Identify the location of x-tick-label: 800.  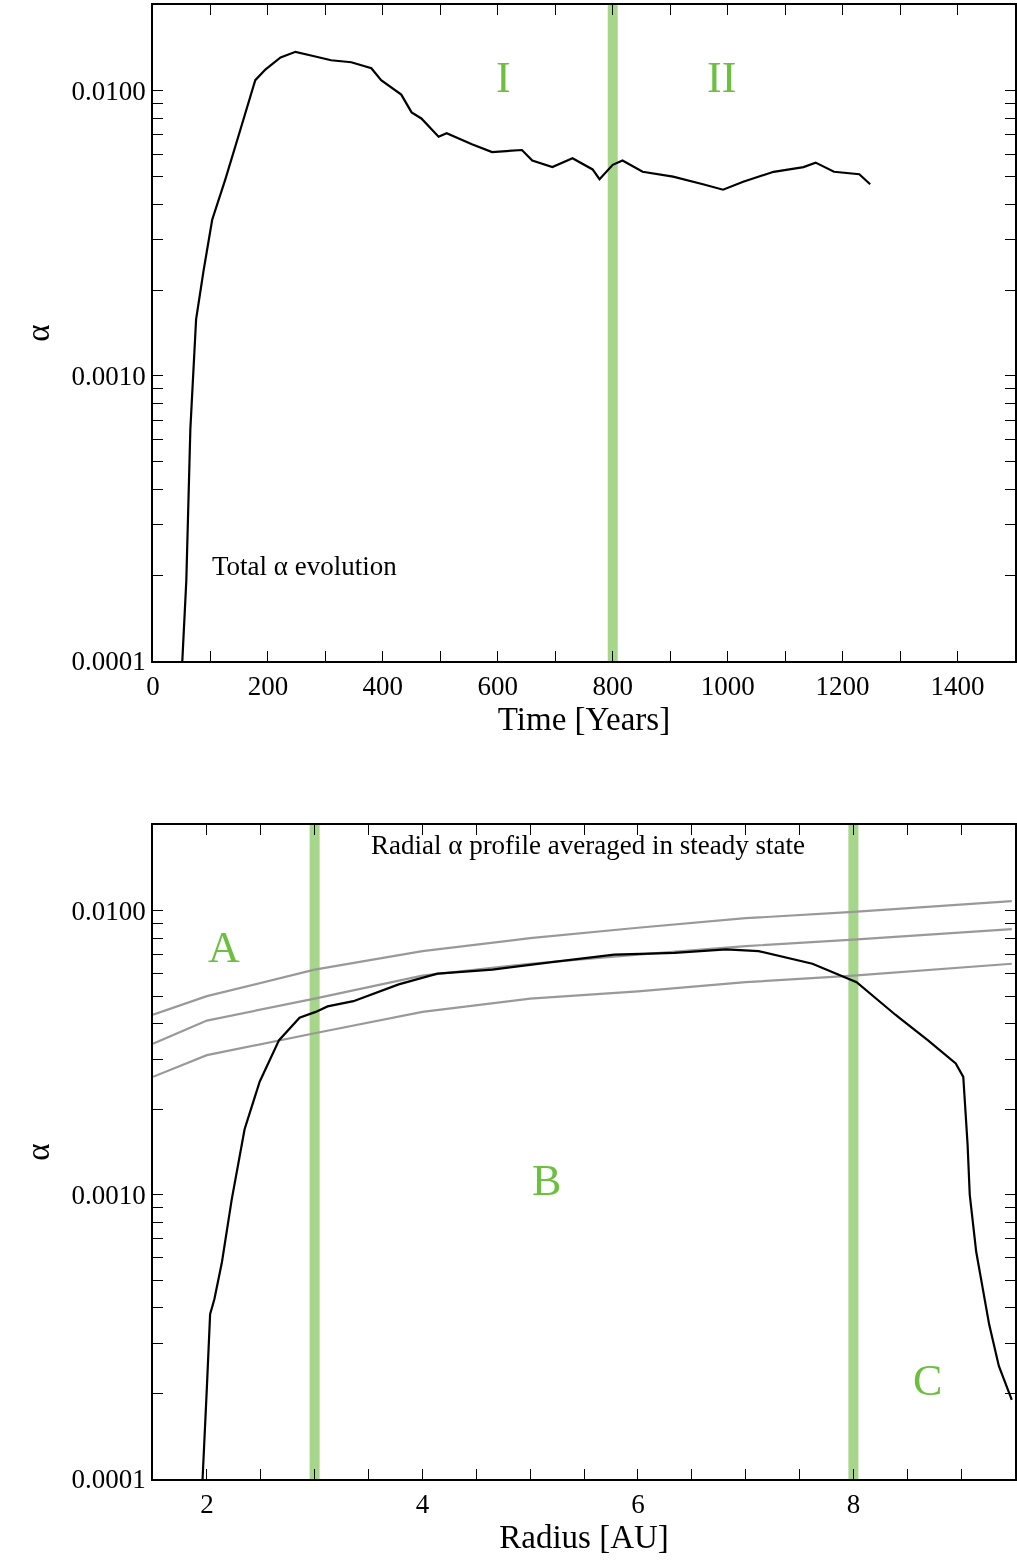
(612, 686).